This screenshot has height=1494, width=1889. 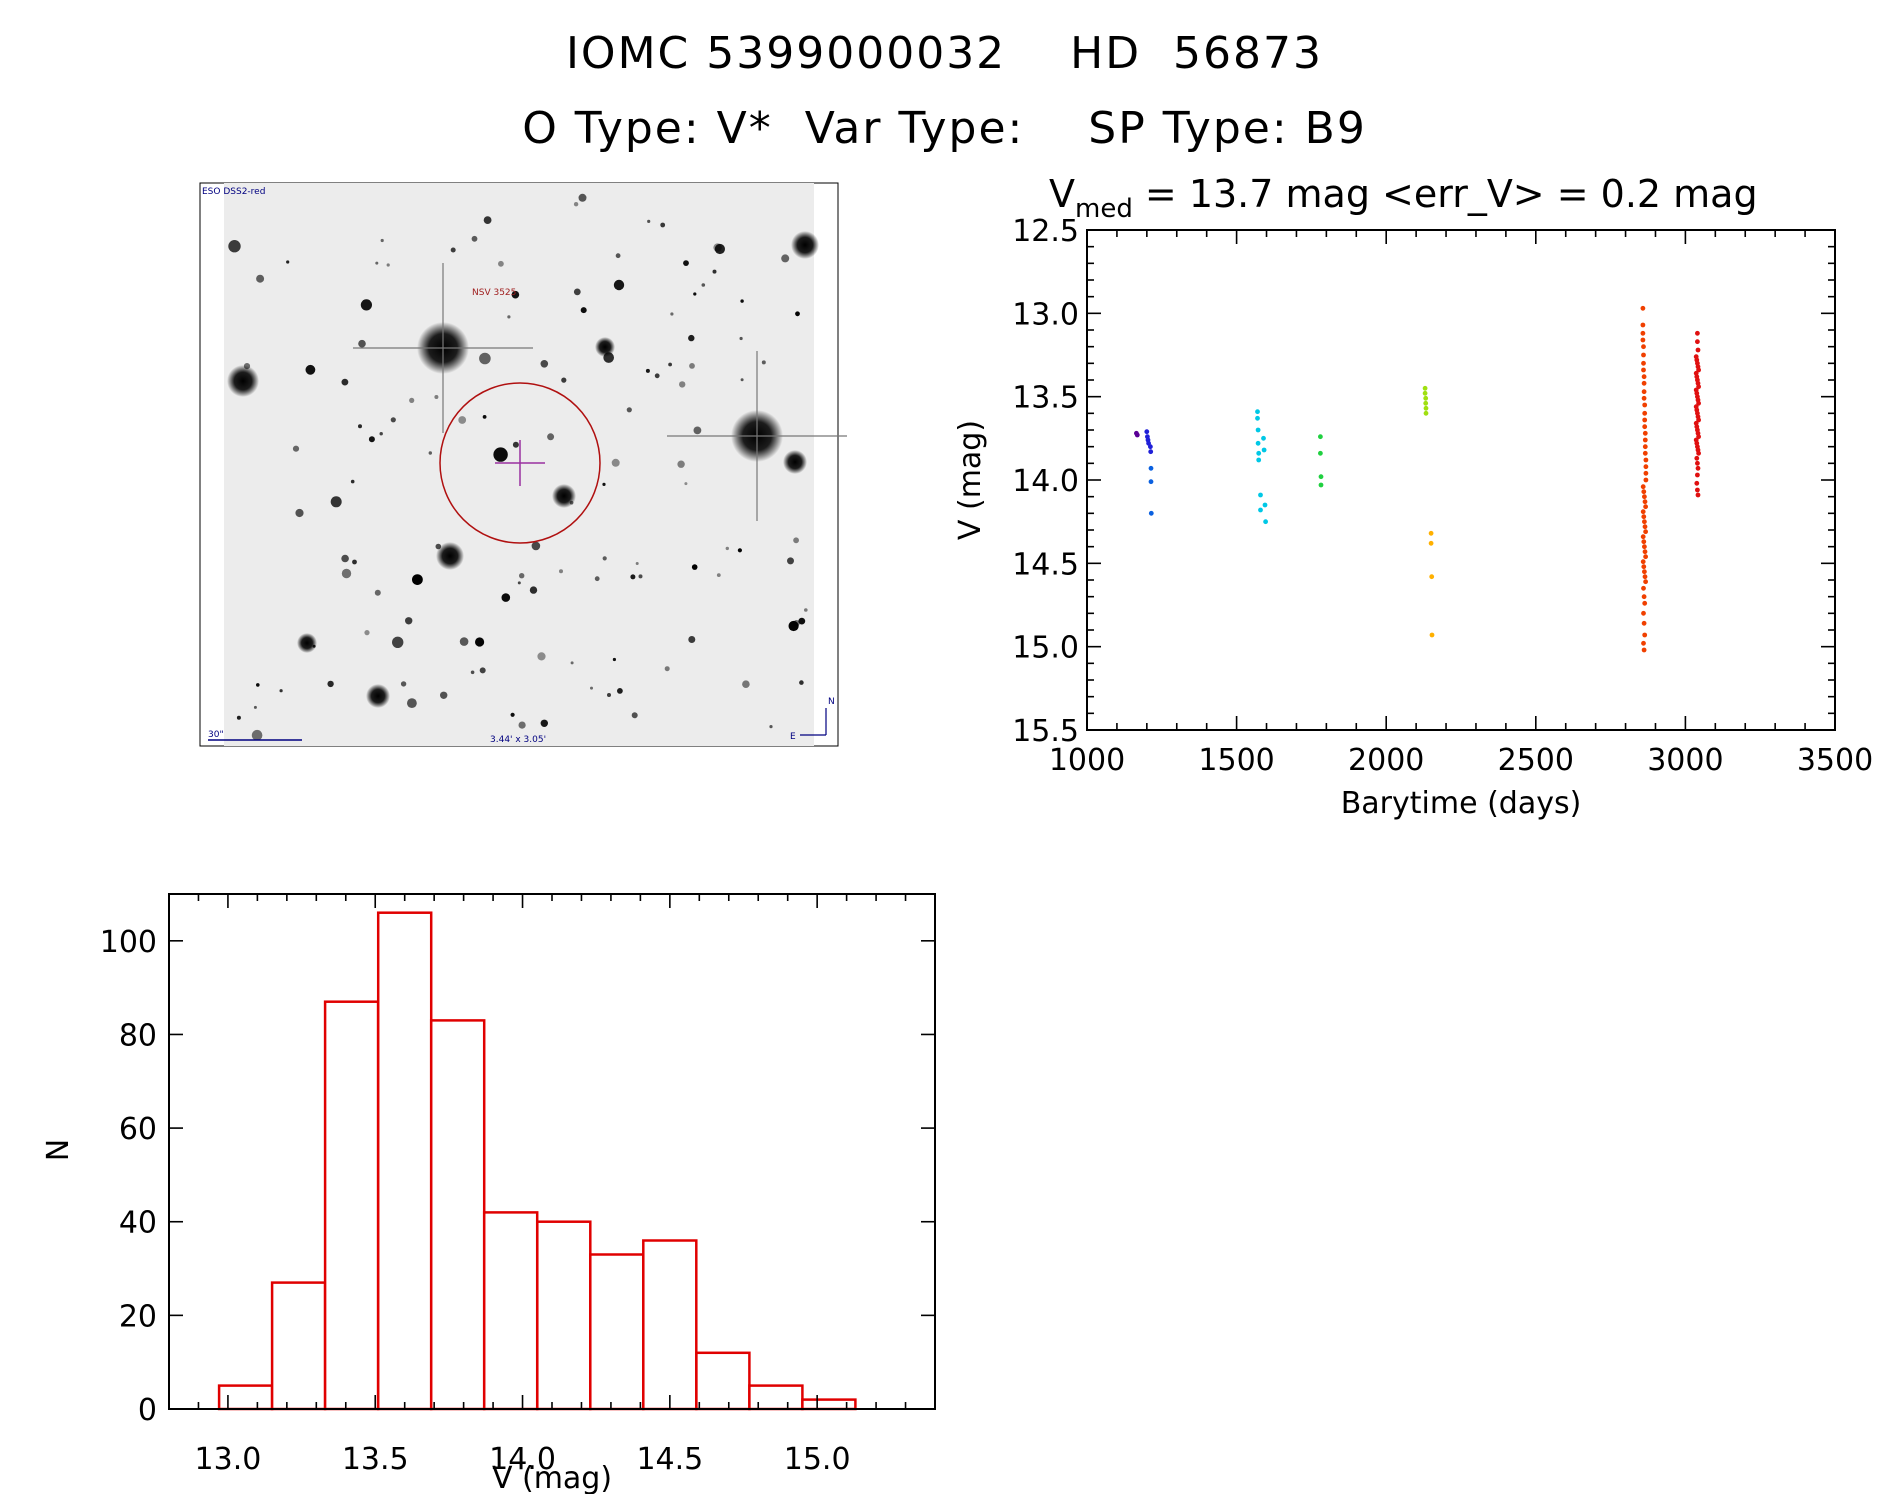 I want to click on y-tick-label: 13.5, so click(x=1045, y=398).